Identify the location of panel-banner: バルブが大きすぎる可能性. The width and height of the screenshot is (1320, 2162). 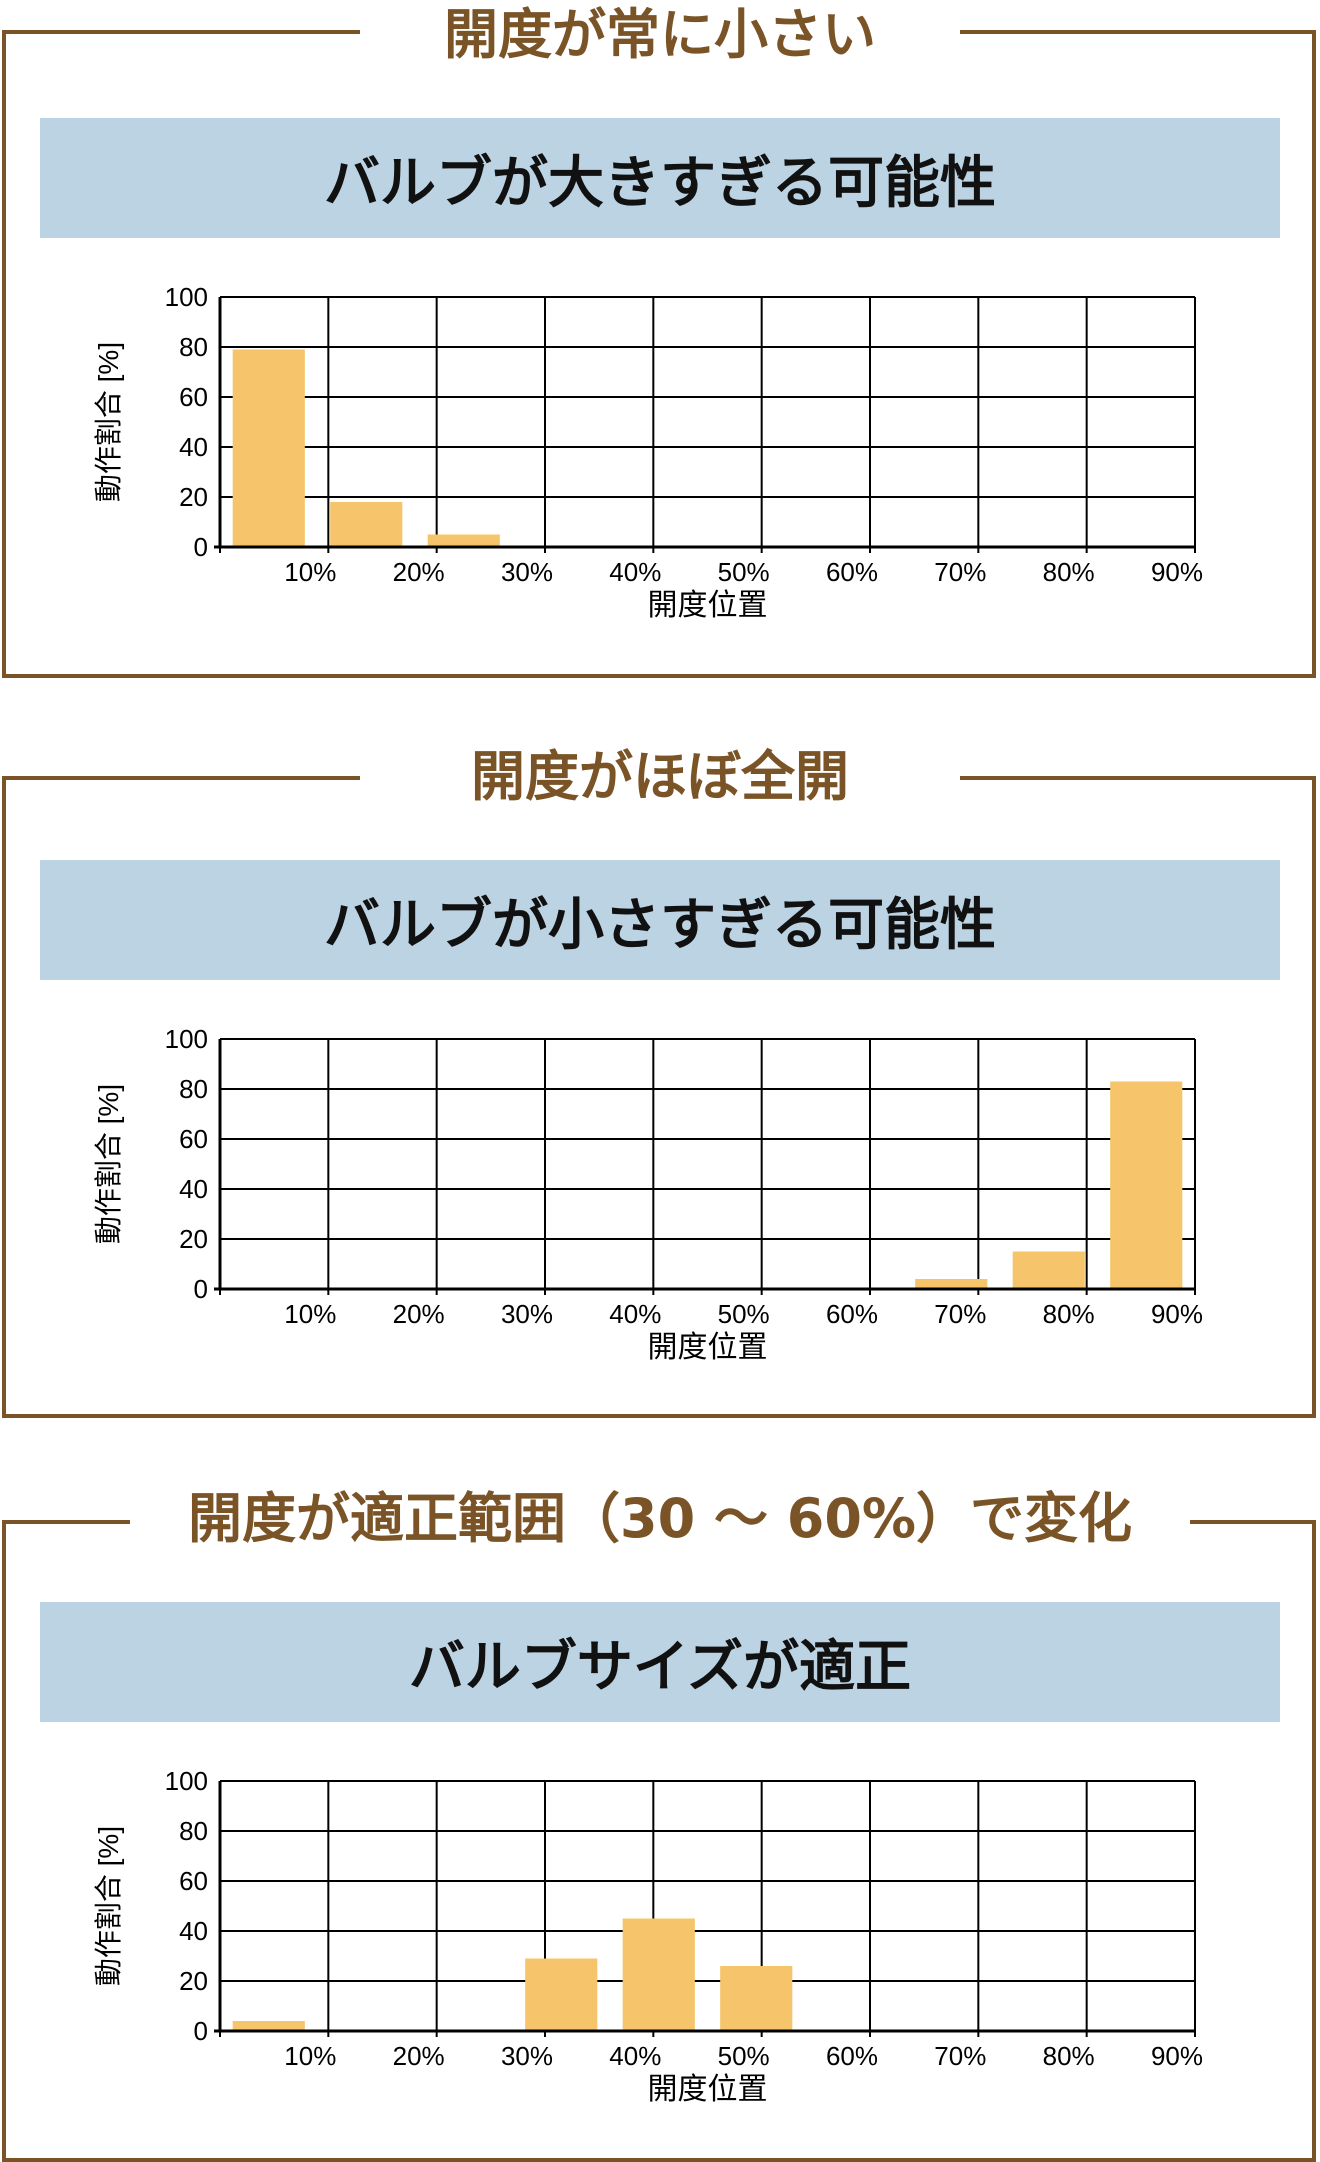
(660, 178).